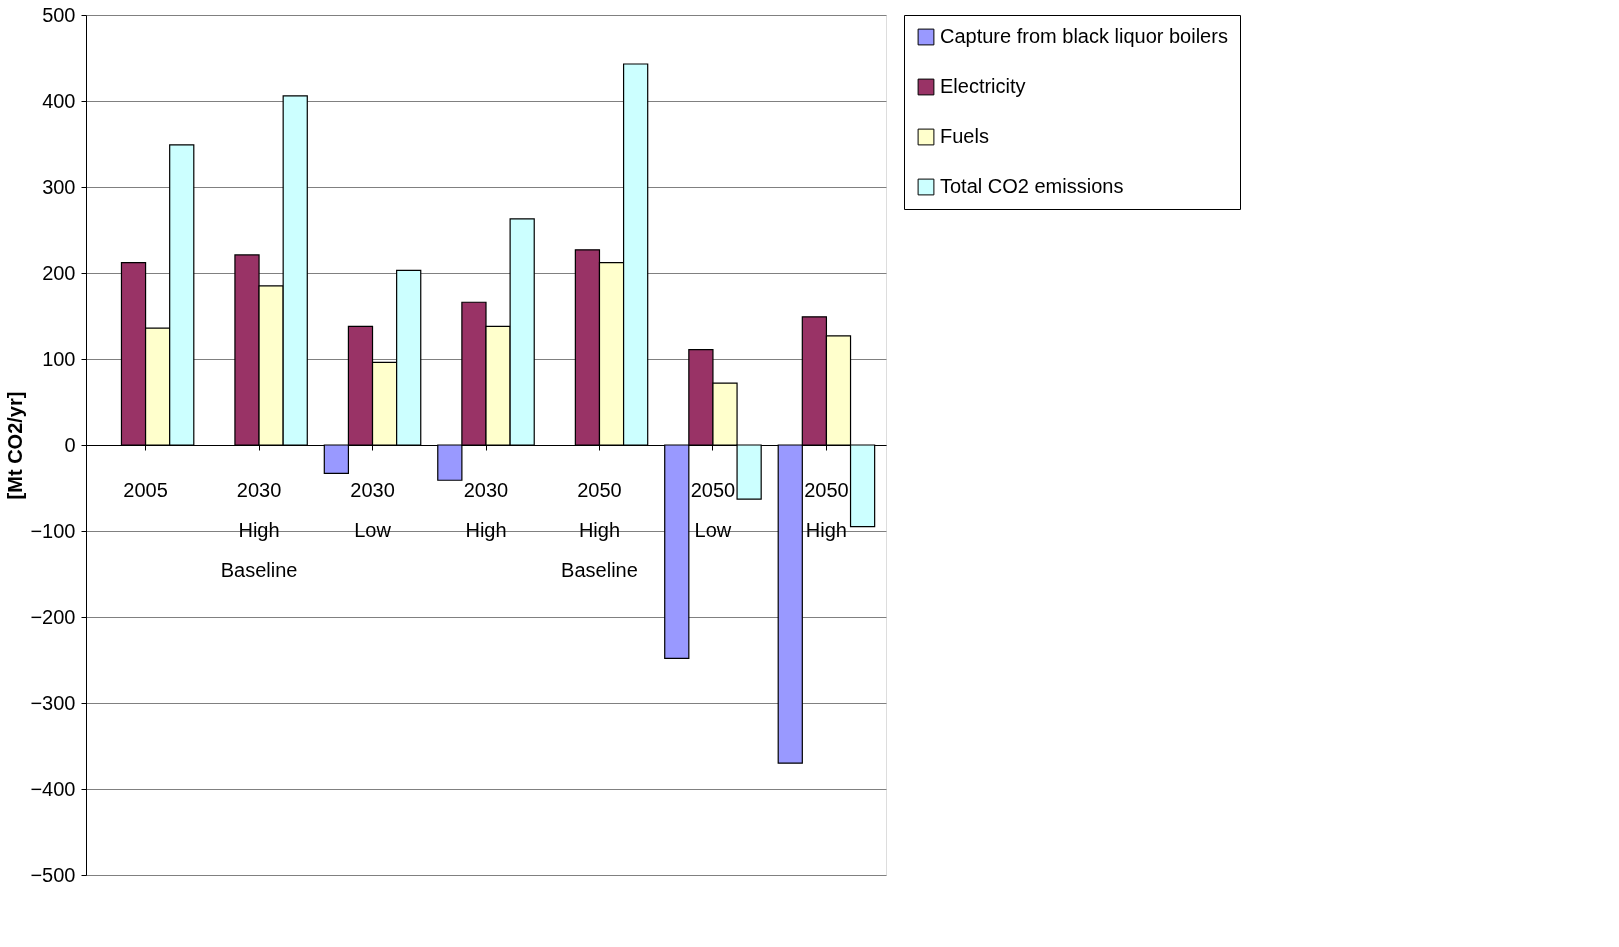 The image size is (1619, 947). I want to click on y-tick-label: −300, so click(53, 702).